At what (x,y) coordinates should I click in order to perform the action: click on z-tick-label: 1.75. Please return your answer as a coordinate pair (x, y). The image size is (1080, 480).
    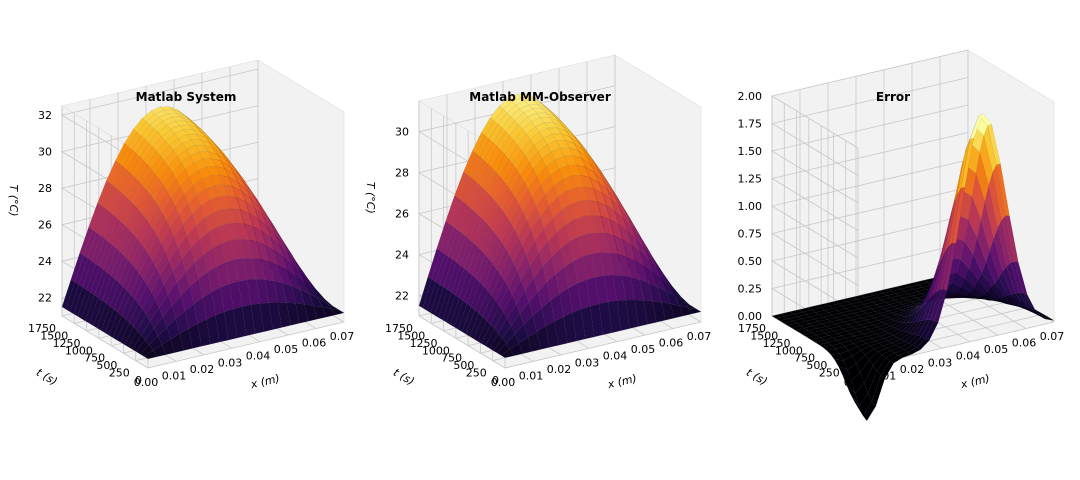
    Looking at the image, I should click on (750, 124).